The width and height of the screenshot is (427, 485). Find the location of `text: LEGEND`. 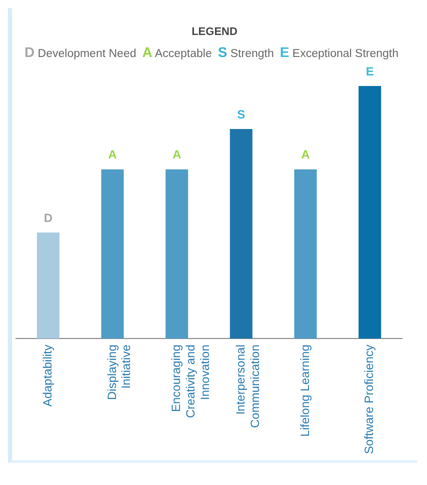

text: LEGEND is located at coordinates (214, 32).